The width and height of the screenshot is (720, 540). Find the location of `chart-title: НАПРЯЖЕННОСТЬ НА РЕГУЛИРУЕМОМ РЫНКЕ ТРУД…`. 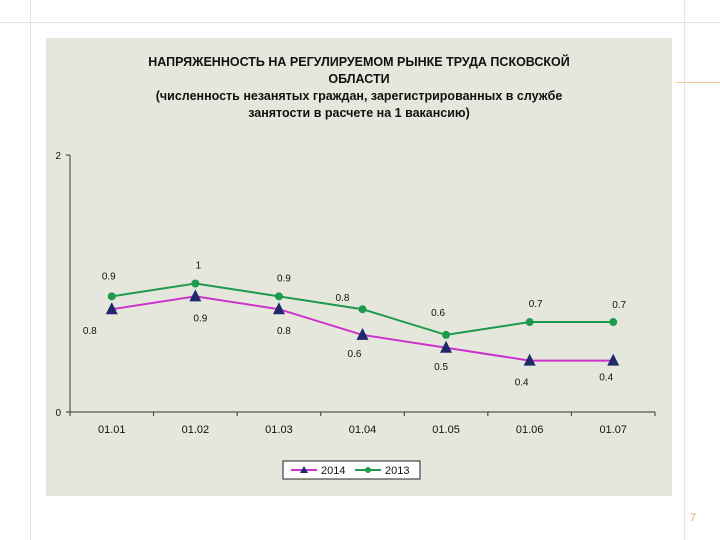

chart-title: НАПРЯЖЕННОСТЬ НА РЕГУЛИРУЕМОМ РЫНКЕ ТРУД… is located at coordinates (359, 88).